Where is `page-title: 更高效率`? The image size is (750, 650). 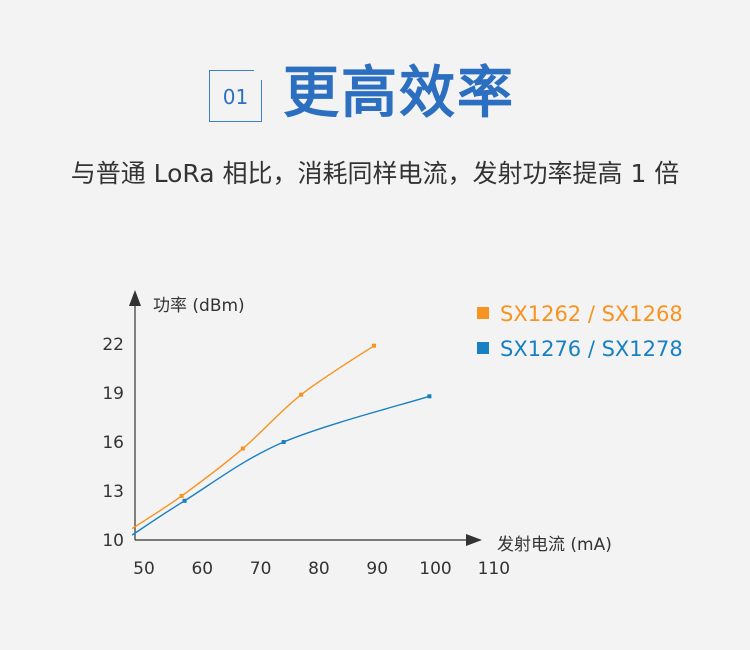 page-title: 更高效率 is located at coordinates (399, 93).